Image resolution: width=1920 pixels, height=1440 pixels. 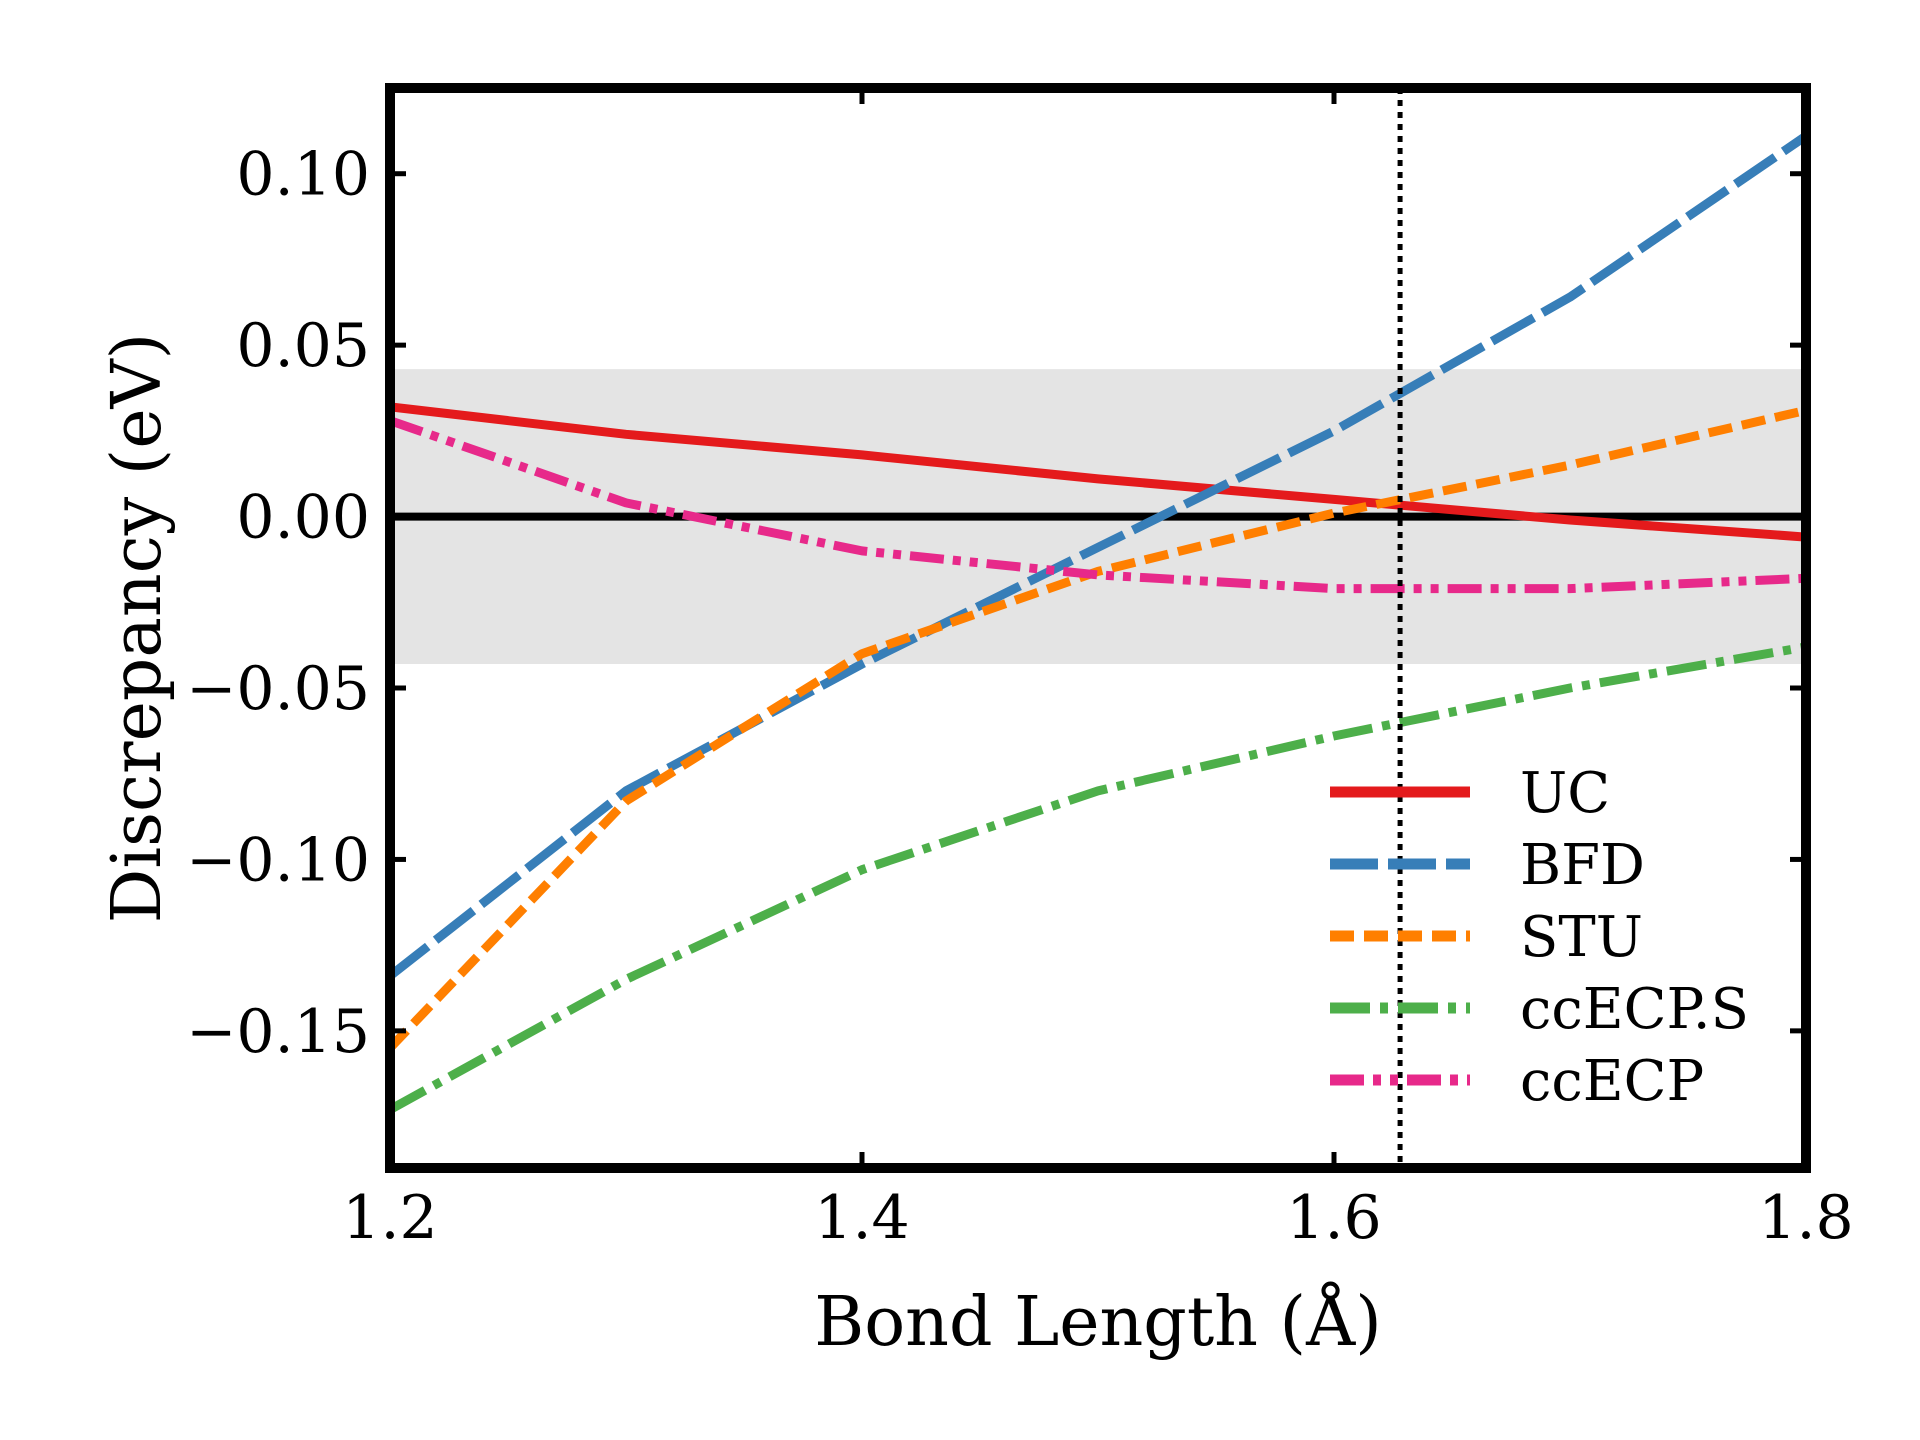 What do you see at coordinates (278, 603) in the screenshot?
I see `y-tick-labels: −0.15 −0.10 −0.05 0.00 0.05 0.10` at bounding box center [278, 603].